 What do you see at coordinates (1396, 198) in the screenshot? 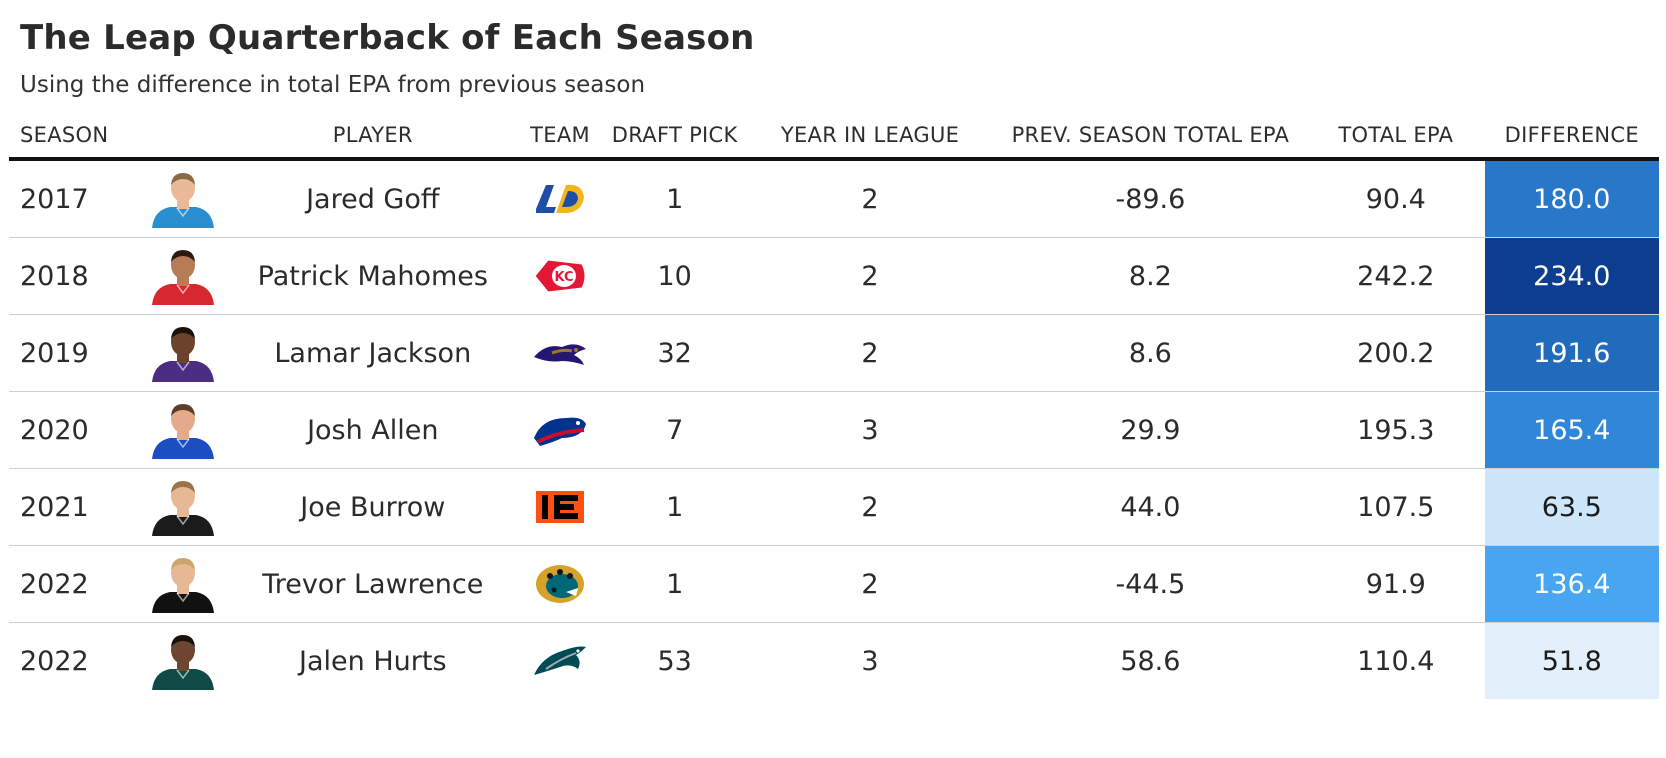
I see `total-epa-cell: 90.4` at bounding box center [1396, 198].